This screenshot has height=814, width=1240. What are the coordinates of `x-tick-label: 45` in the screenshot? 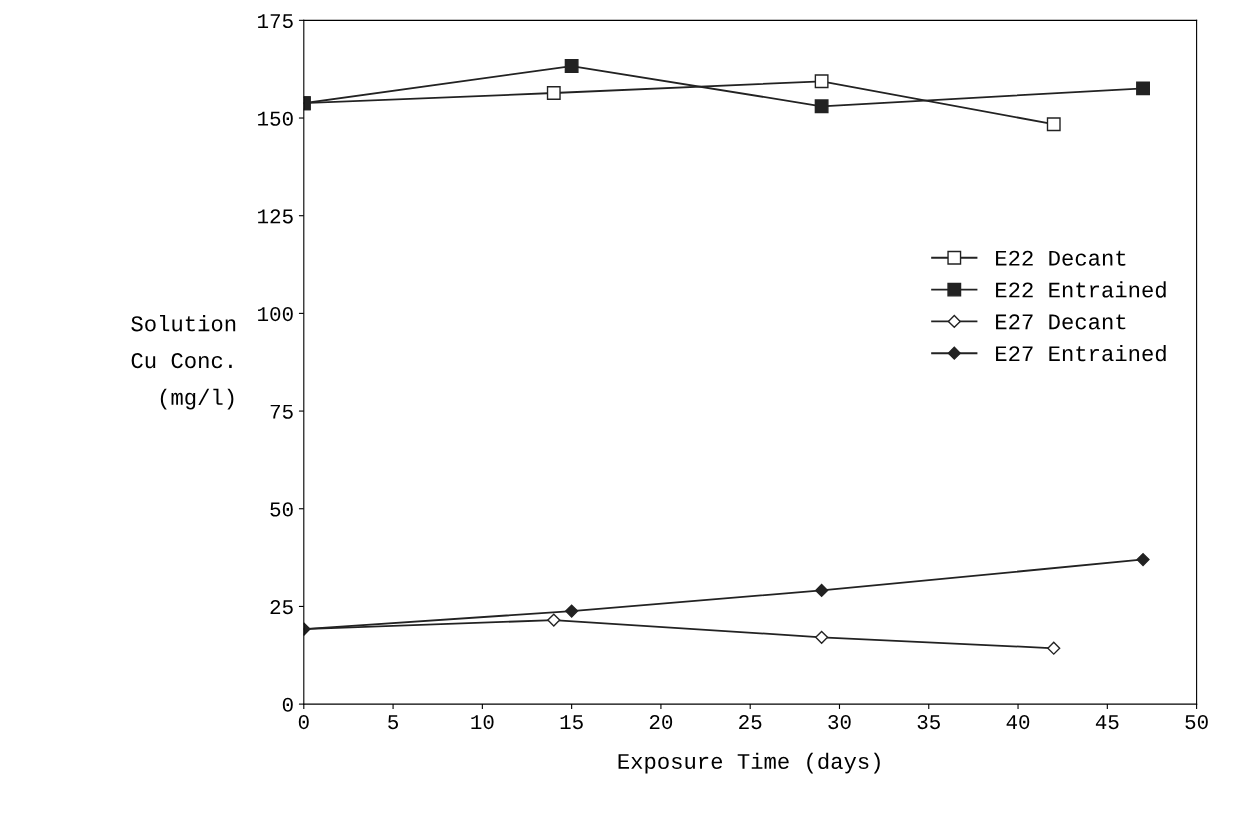 It's located at (1107, 722).